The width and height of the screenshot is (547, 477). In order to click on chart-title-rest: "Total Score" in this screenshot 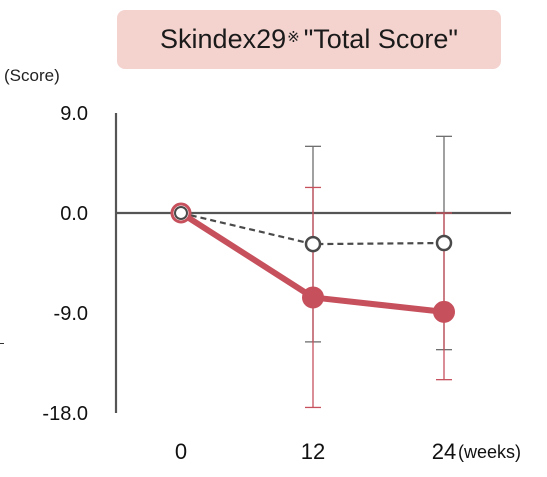, I will do `click(380, 39)`.